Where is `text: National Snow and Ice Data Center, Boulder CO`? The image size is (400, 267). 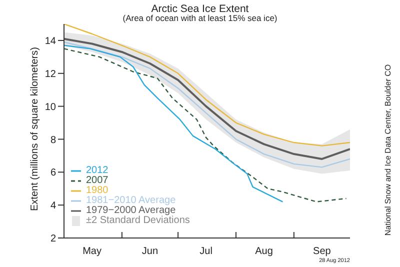 text: National Snow and Ice Data Center, Boulder CO is located at coordinates (388, 150).